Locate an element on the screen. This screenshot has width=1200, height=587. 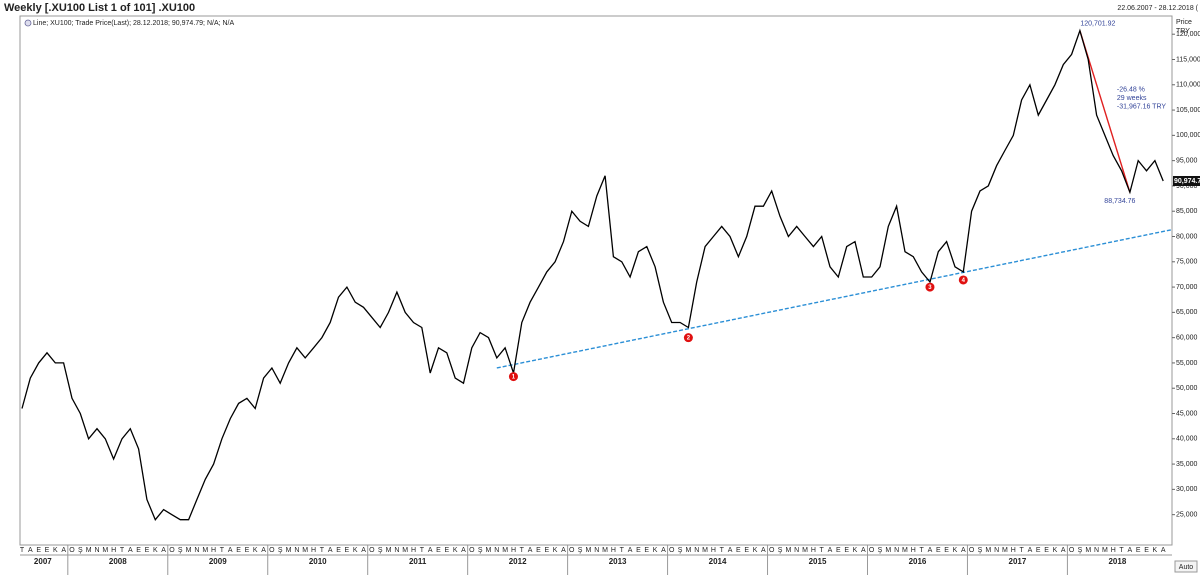
date-range: 22.06.2007 - 28.12.2018 ( is located at coordinates (1157, 8).